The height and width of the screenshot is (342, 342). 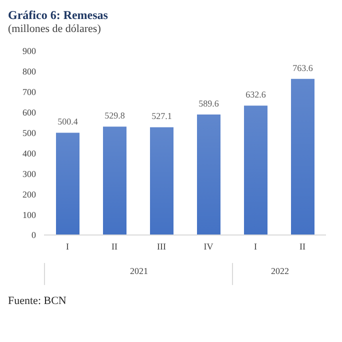 What do you see at coordinates (29, 92) in the screenshot?
I see `y-tick-label: 700` at bounding box center [29, 92].